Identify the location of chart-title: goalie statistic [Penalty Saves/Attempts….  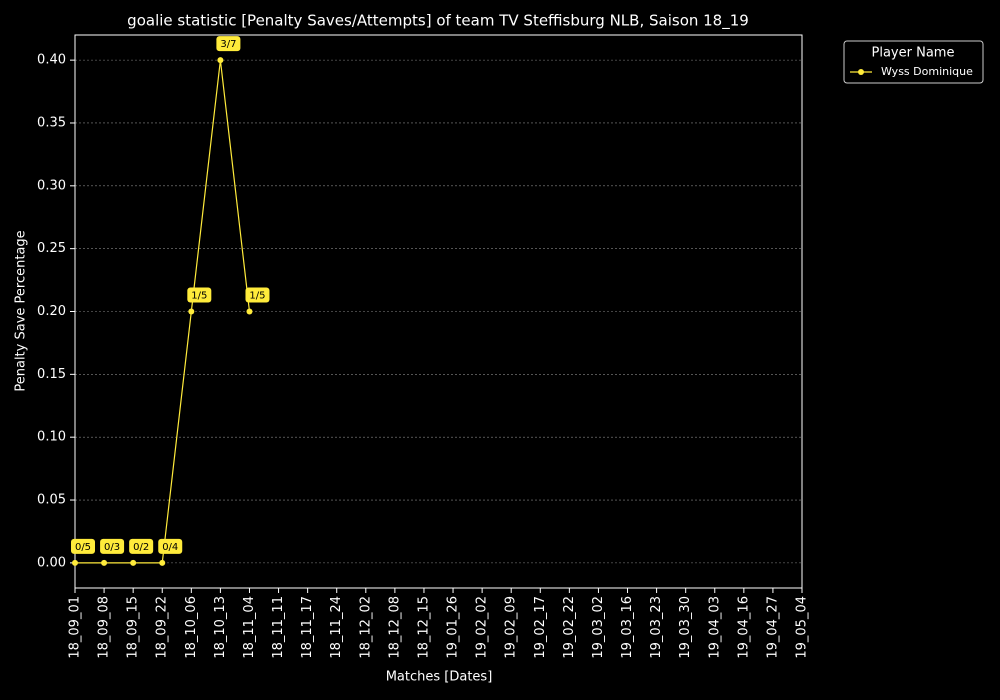
(438, 21).